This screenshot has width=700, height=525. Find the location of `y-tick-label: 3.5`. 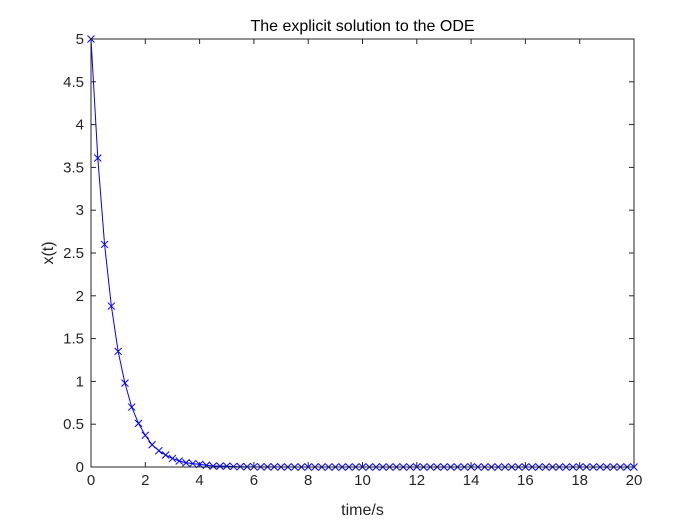

y-tick-label: 3.5 is located at coordinates (73, 167).